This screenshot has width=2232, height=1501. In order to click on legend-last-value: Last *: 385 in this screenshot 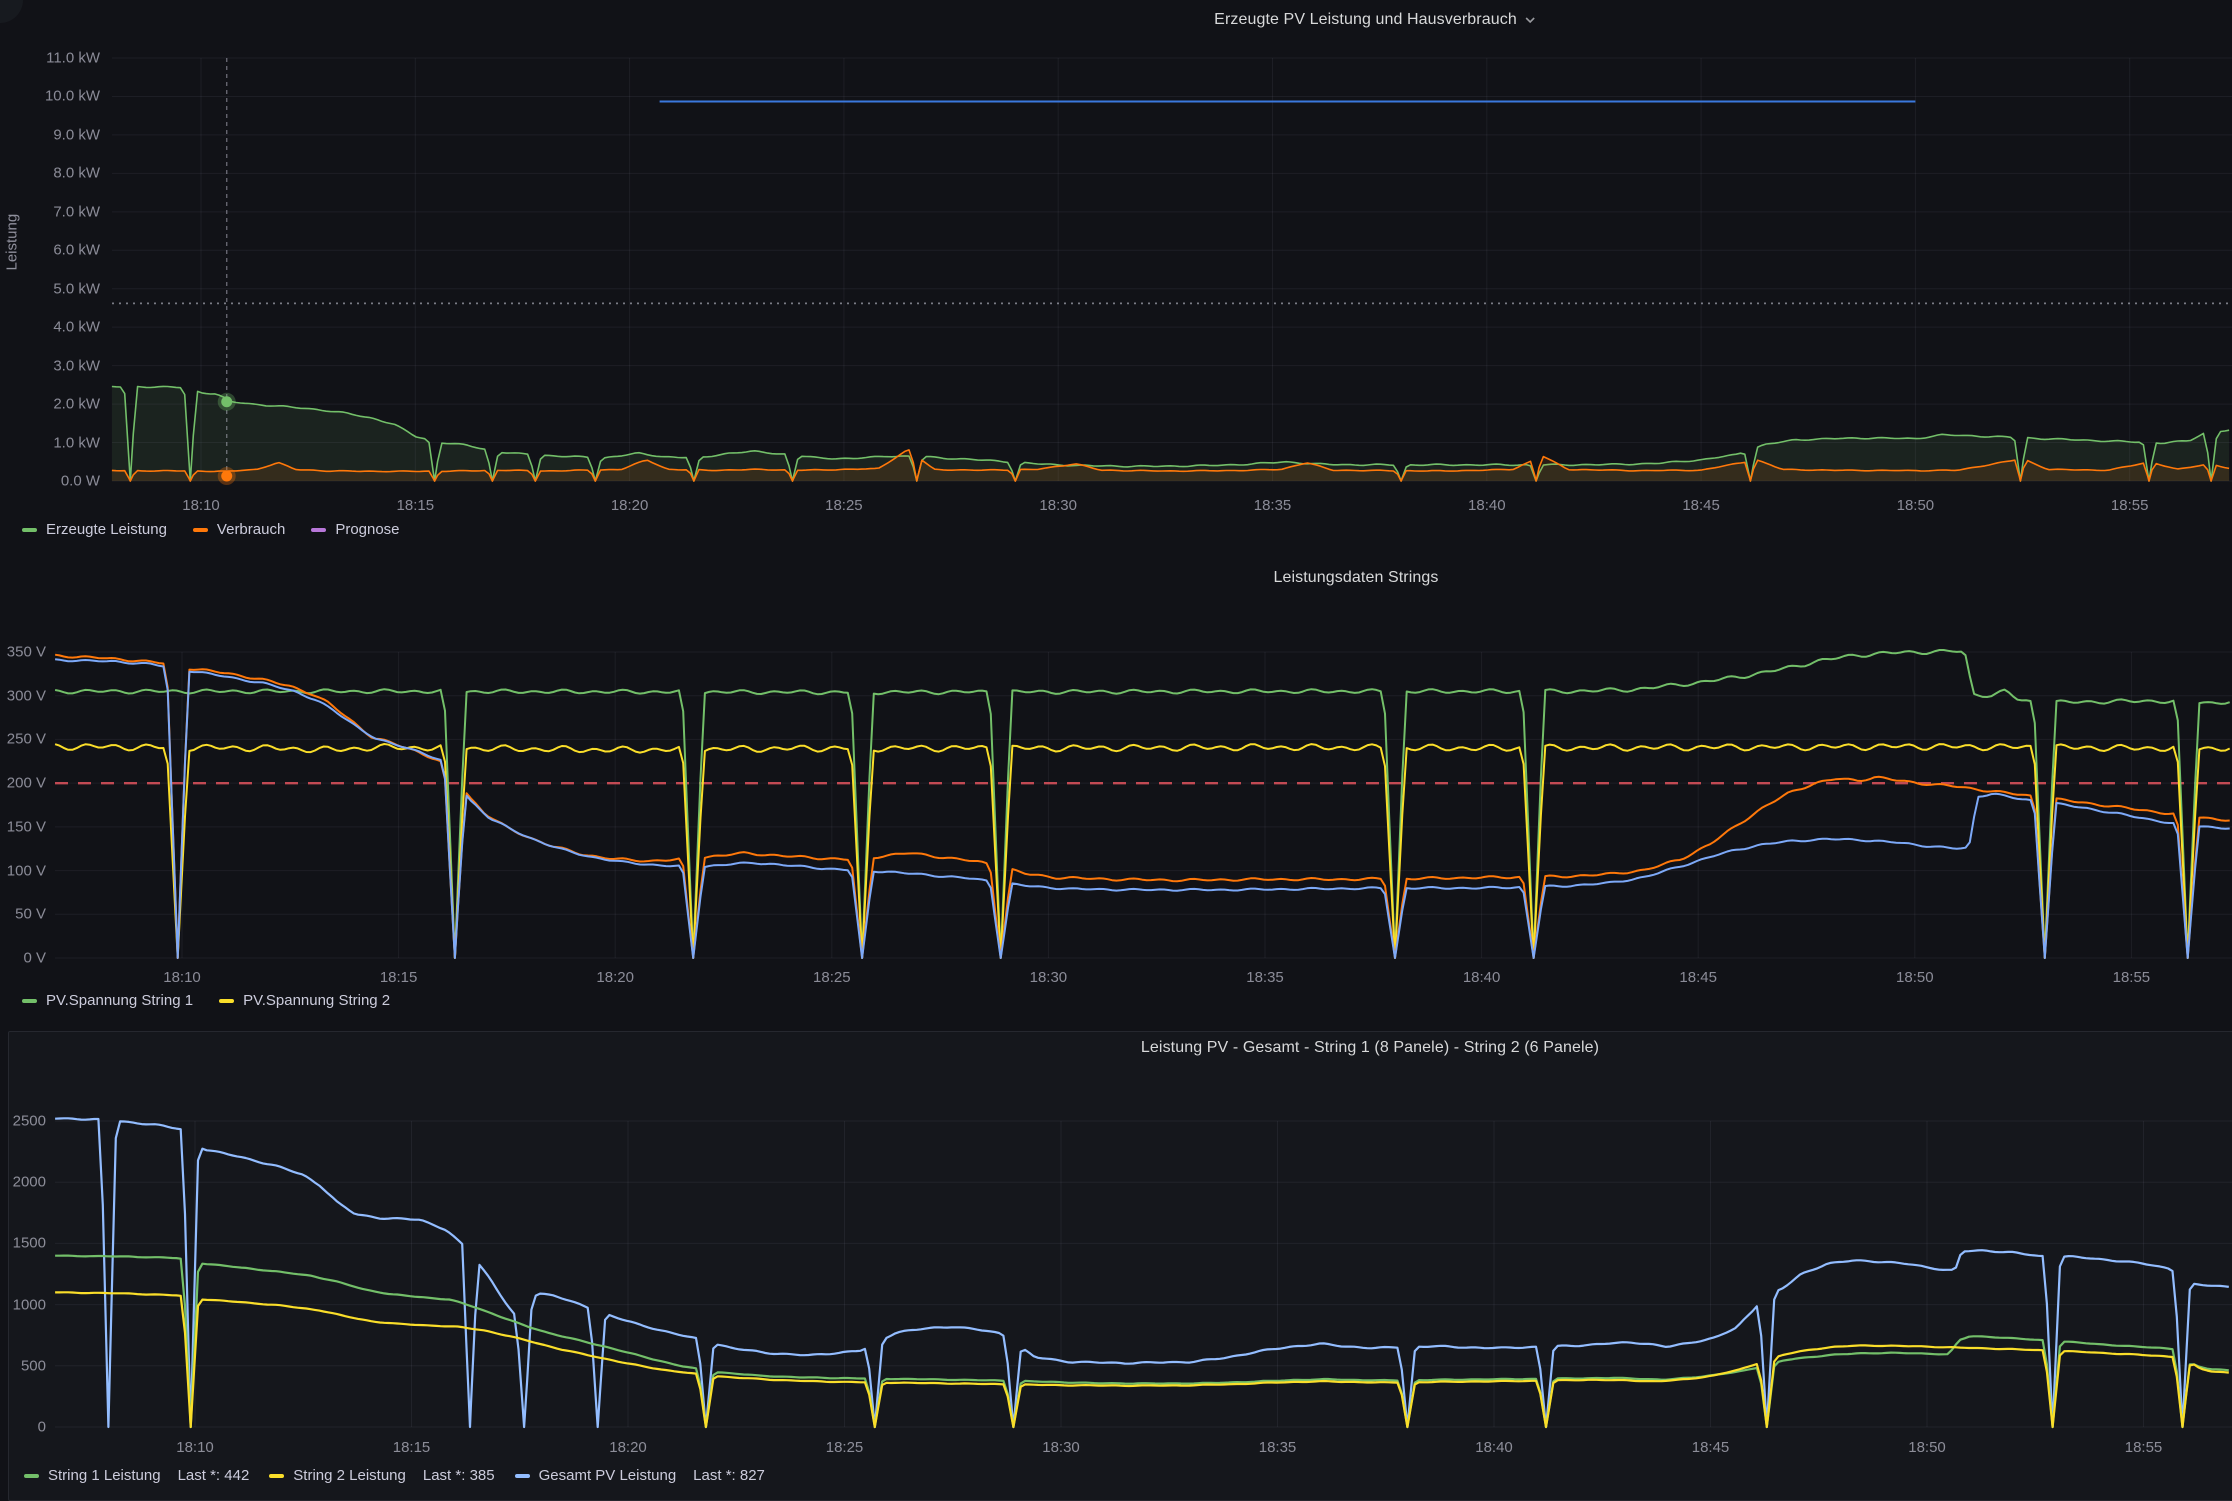, I will do `click(458, 1475)`.